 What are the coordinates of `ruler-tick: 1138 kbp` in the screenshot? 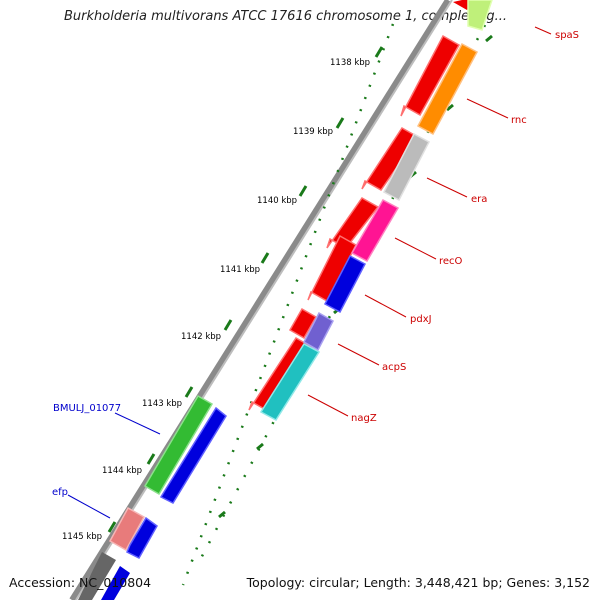 It's located at (357, 57).